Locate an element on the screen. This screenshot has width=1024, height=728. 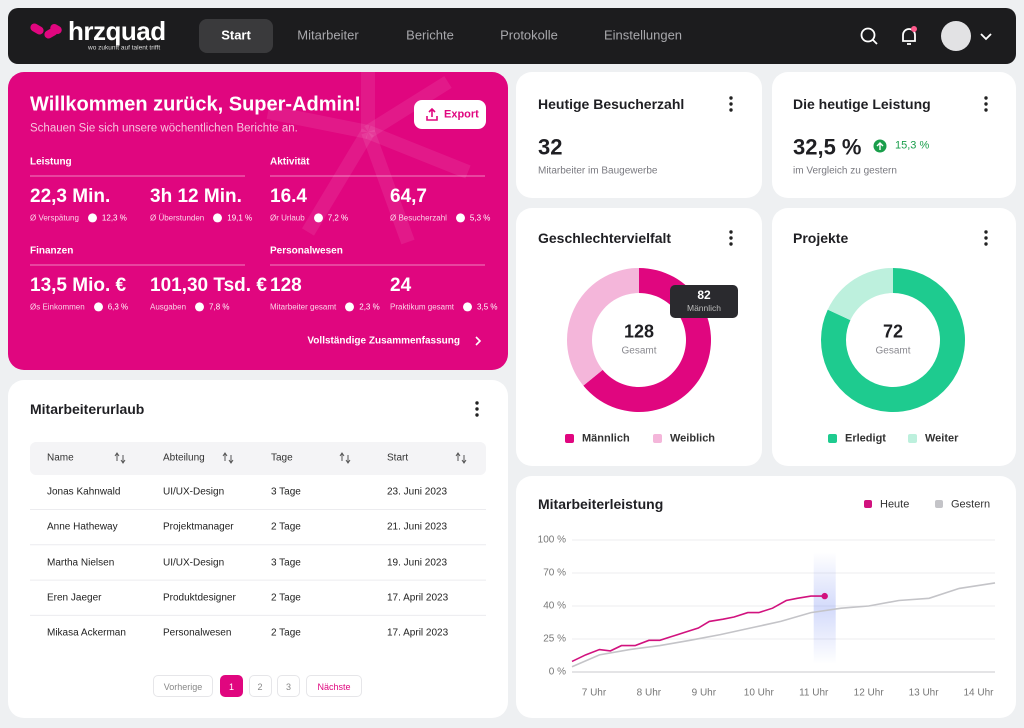
legend-label: Gestern is located at coordinates (971, 504).